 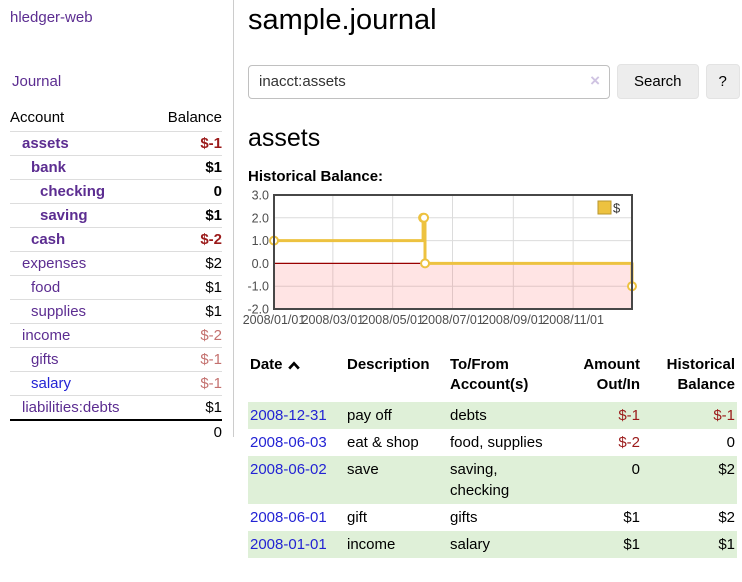 What do you see at coordinates (266, 364) in the screenshot?
I see `date-header-label: Date` at bounding box center [266, 364].